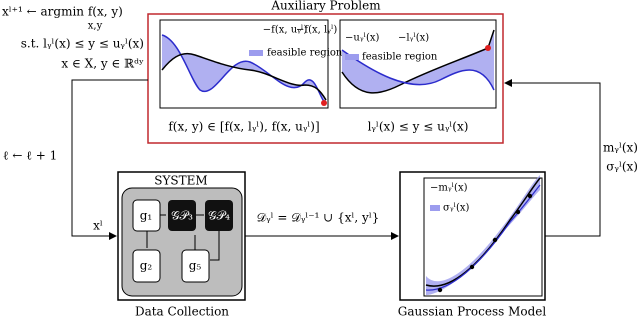  I want to click on node-label: 𝒢𝒫₃, so click(182, 216).